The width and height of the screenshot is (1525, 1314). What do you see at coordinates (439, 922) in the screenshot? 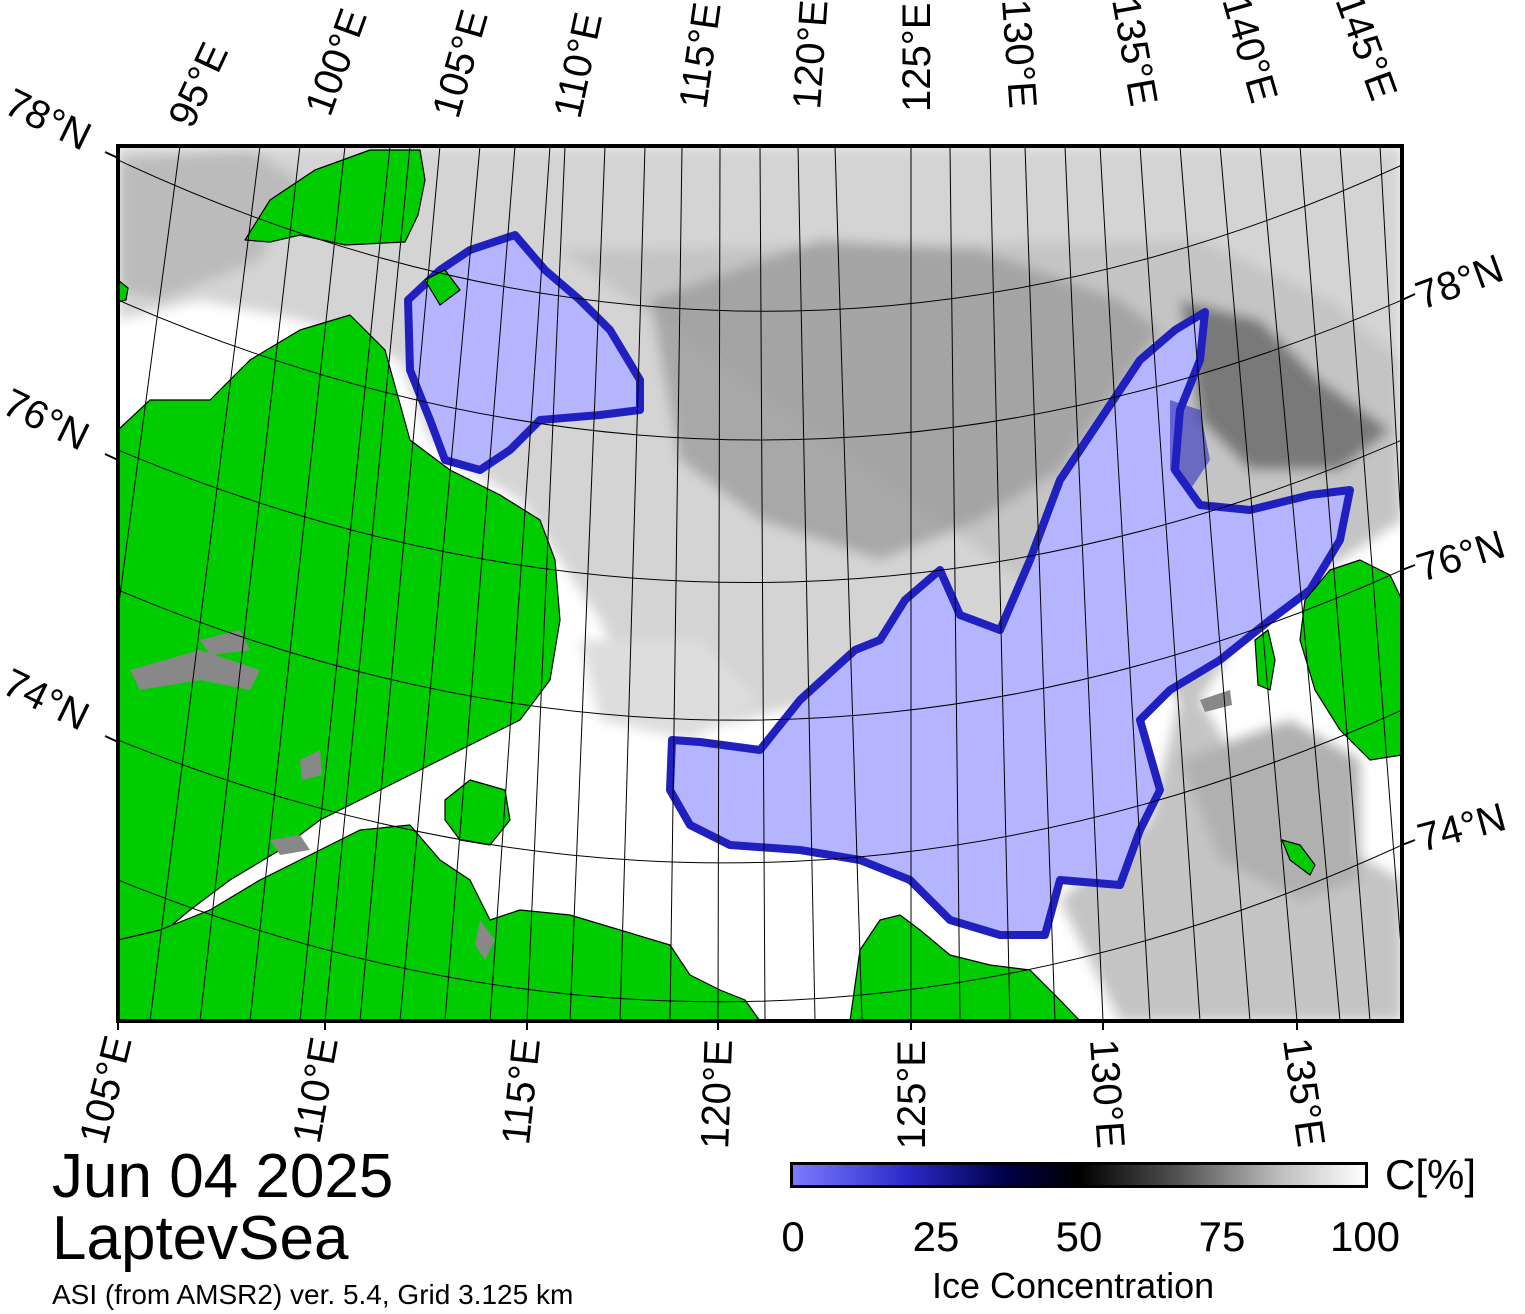
I see `land-mainland-south` at bounding box center [439, 922].